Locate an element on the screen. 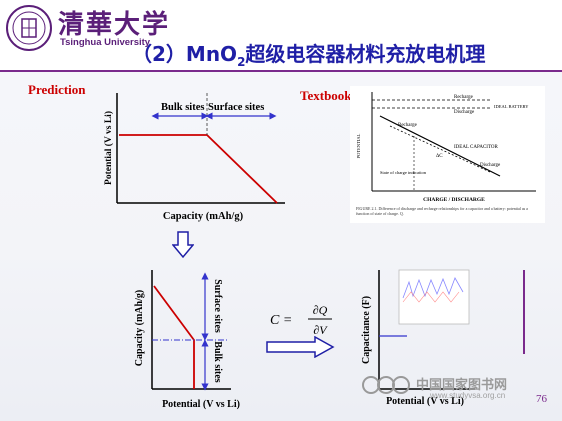 The image size is (562, 421). svg-text: ∂V is located at coordinates (320, 330).